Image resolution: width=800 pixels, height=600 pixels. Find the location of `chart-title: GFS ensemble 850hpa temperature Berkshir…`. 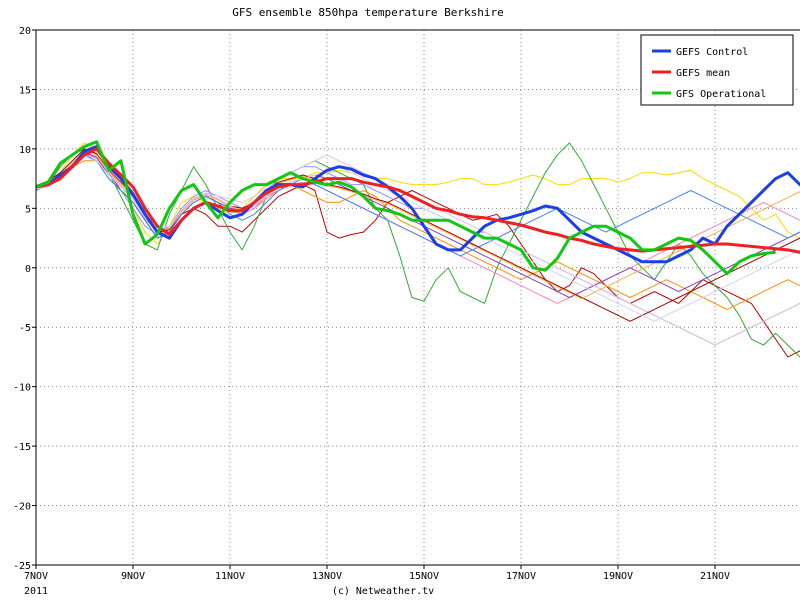

chart-title: GFS ensemble 850hpa temperature Berkshir… is located at coordinates (368, 12).